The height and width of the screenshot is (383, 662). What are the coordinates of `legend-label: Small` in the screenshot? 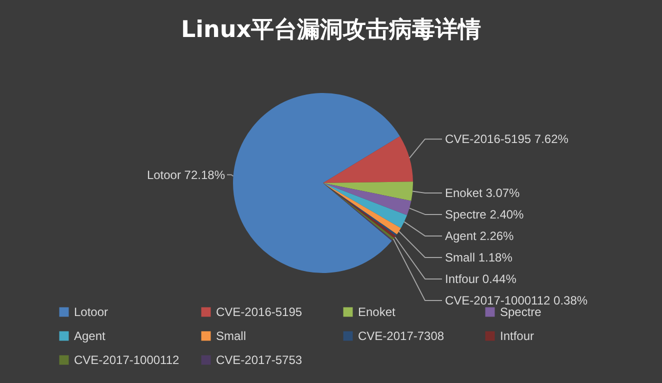 It's located at (231, 336).